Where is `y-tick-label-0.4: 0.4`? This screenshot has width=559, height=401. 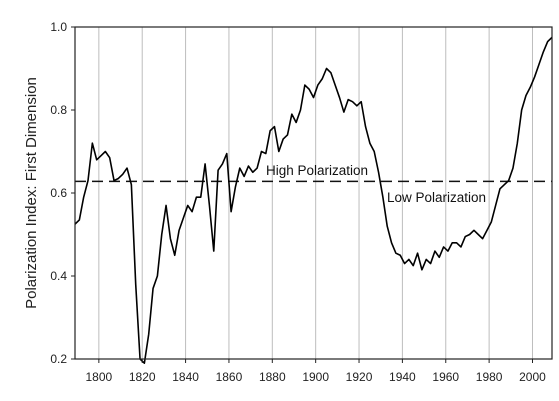 y-tick-label-0.4: 0.4 is located at coordinates (58, 276).